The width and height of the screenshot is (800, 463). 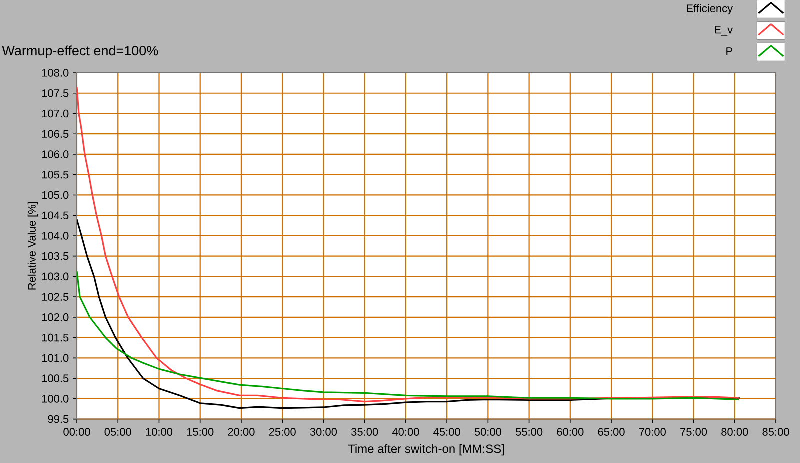 I want to click on y-tick-label: 103.0, so click(x=55, y=276).